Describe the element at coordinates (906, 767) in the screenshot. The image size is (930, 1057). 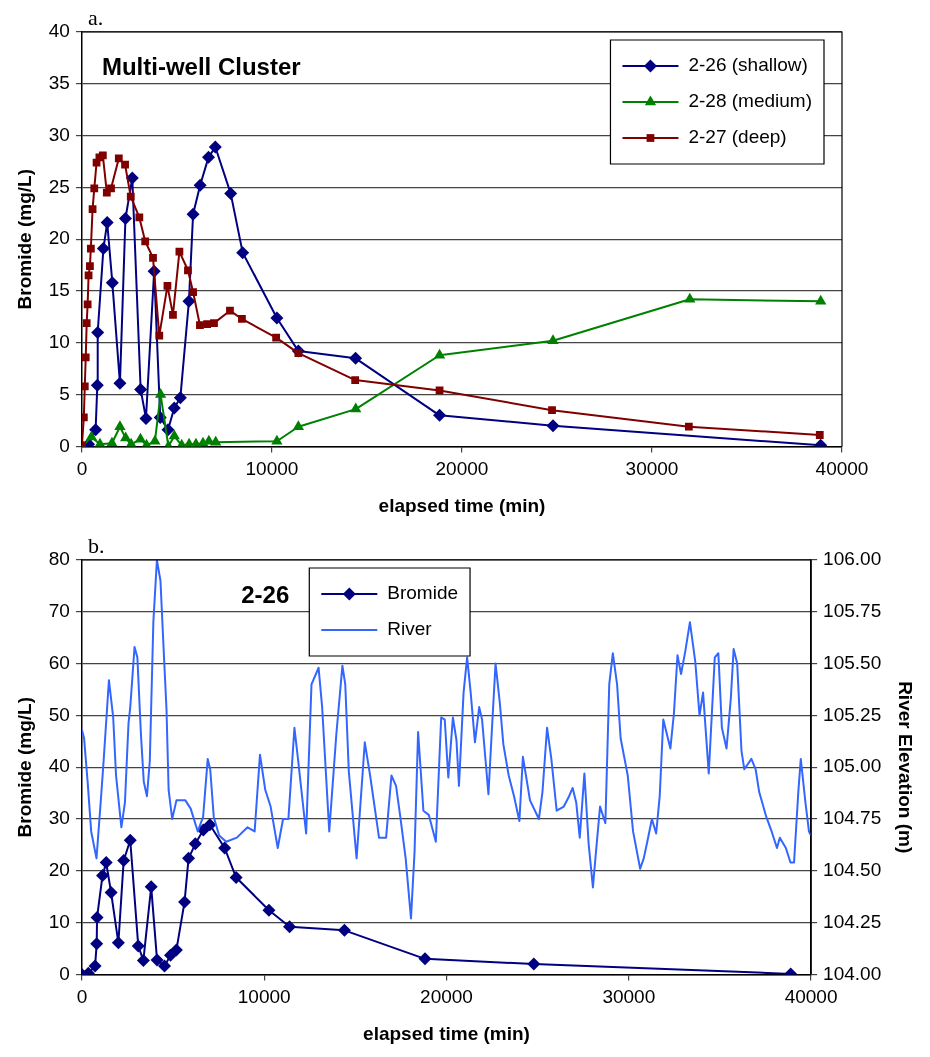
I see `y2-axis-title: River Elevation (m)` at that location.